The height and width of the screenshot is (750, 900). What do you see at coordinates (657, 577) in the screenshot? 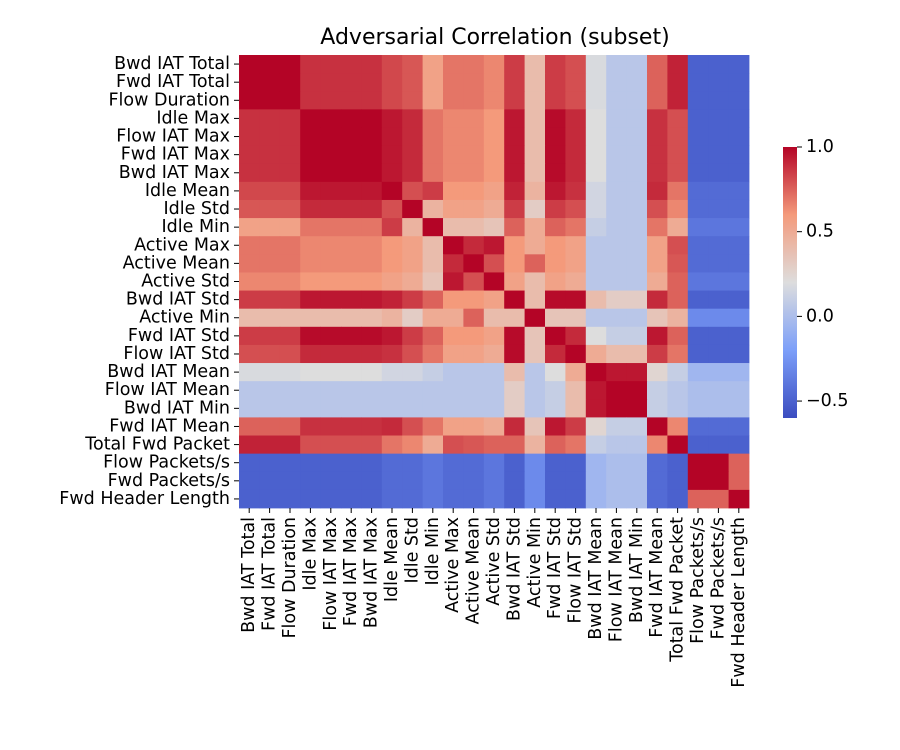
I see `x-tick-label: Fwd IAT Mean` at bounding box center [657, 577].